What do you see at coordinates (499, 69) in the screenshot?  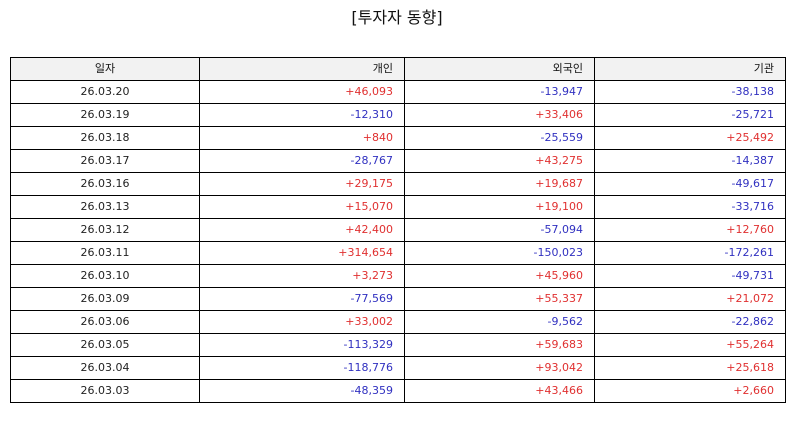 I see `header-foreign: 외국인` at bounding box center [499, 69].